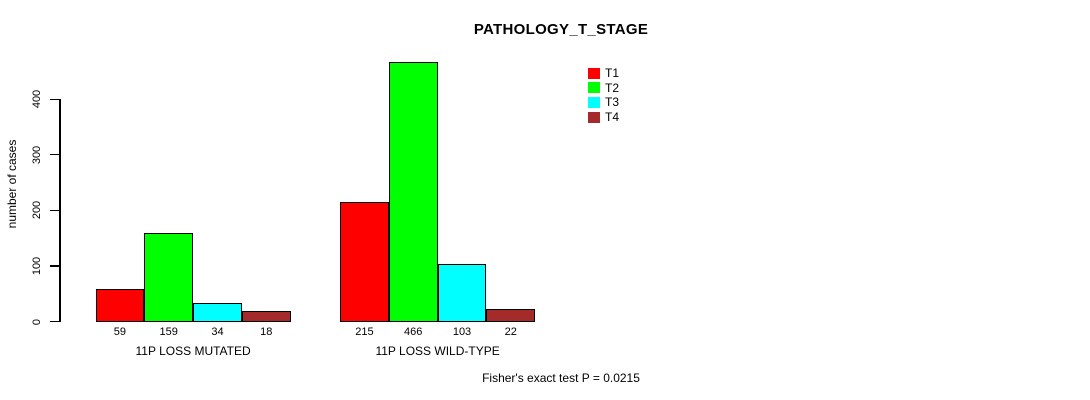 The width and height of the screenshot is (1090, 400). What do you see at coordinates (169, 278) in the screenshot?
I see `bar-t2-group1` at bounding box center [169, 278].